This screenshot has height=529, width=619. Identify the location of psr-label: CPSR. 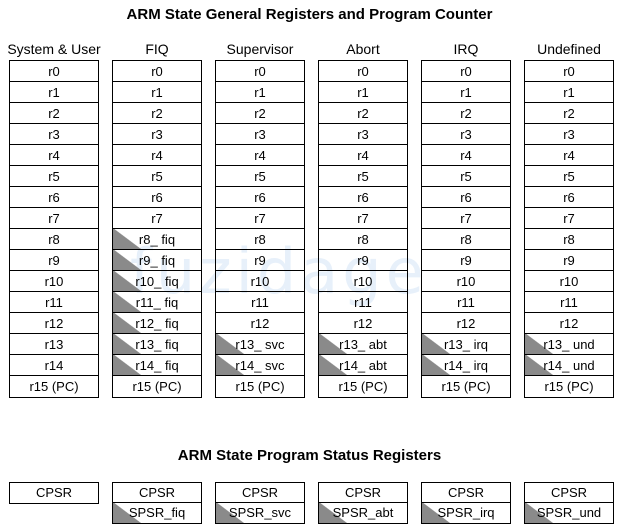
(466, 492).